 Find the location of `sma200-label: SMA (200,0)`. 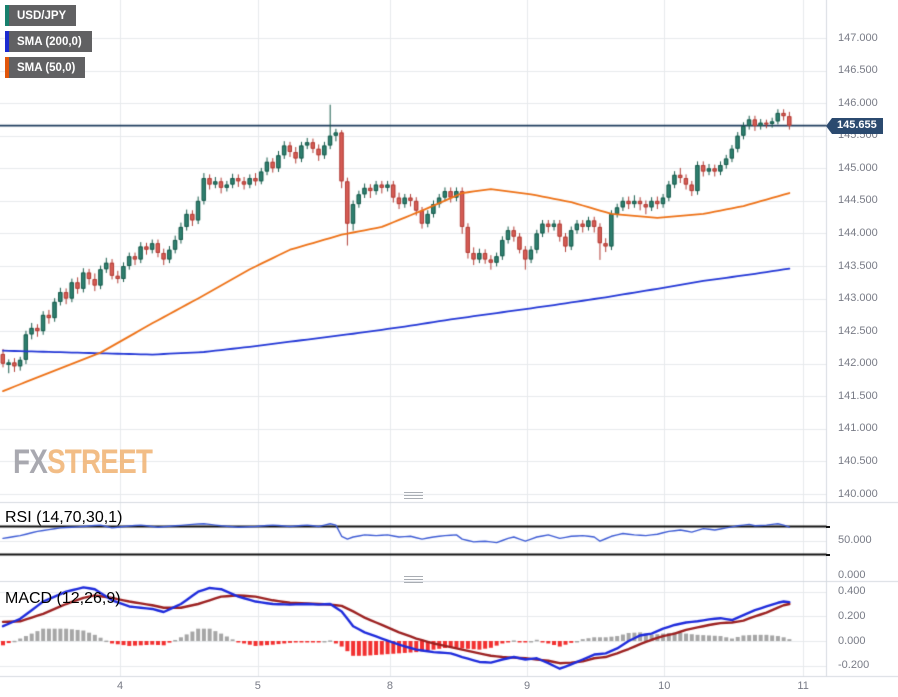

sma200-label: SMA (200,0) is located at coordinates (50, 41).